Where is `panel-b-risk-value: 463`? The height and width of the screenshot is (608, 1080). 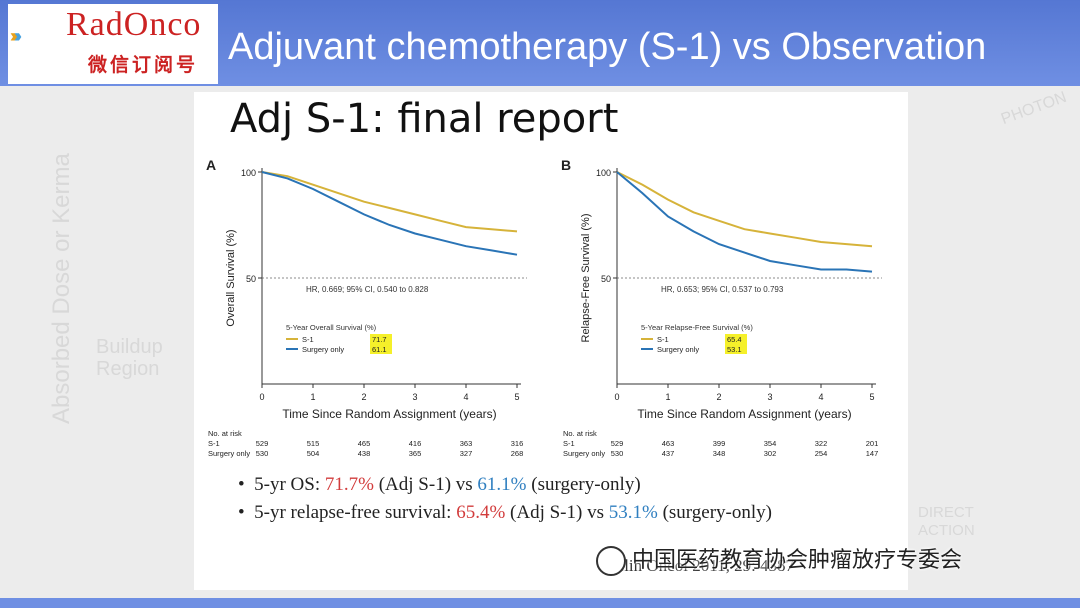
panel-b-risk-value: 463 is located at coordinates (668, 443).